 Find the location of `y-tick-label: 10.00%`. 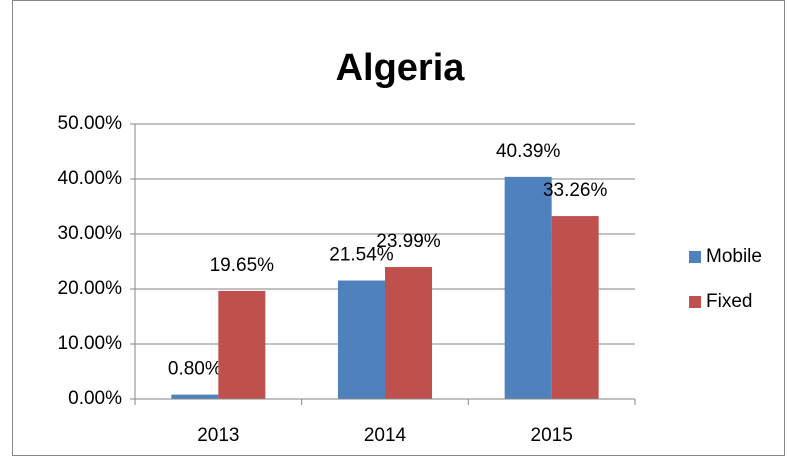

y-tick-label: 10.00% is located at coordinates (90, 343).